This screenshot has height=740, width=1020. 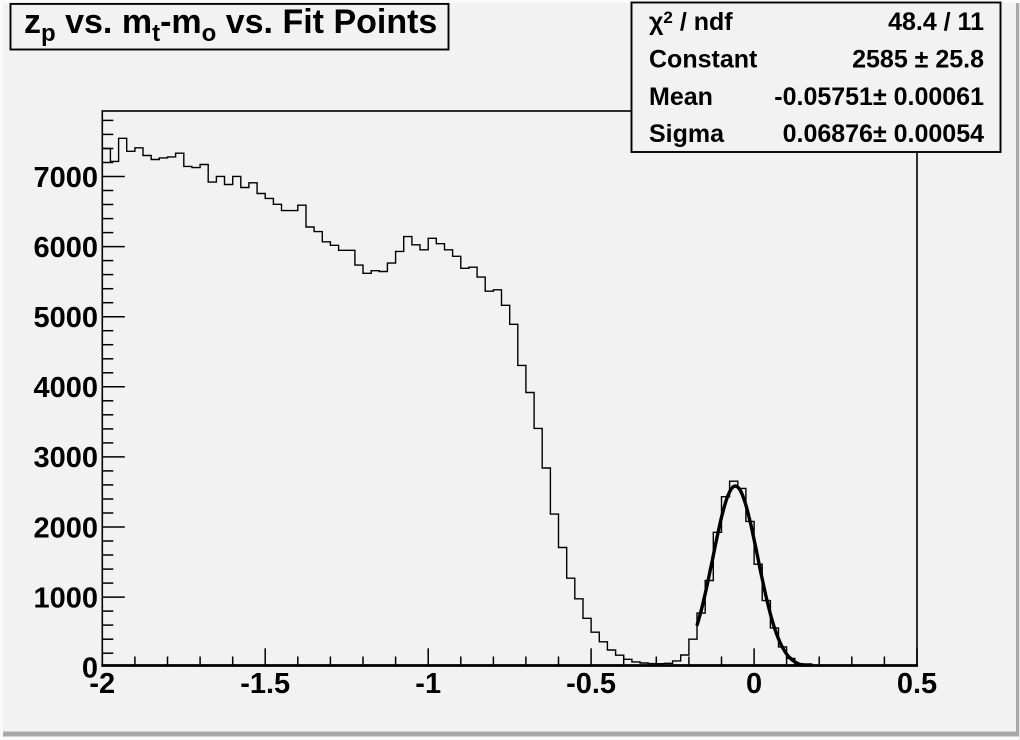 What do you see at coordinates (917, 684) in the screenshot?
I see `svg-text: 0.5` at bounding box center [917, 684].